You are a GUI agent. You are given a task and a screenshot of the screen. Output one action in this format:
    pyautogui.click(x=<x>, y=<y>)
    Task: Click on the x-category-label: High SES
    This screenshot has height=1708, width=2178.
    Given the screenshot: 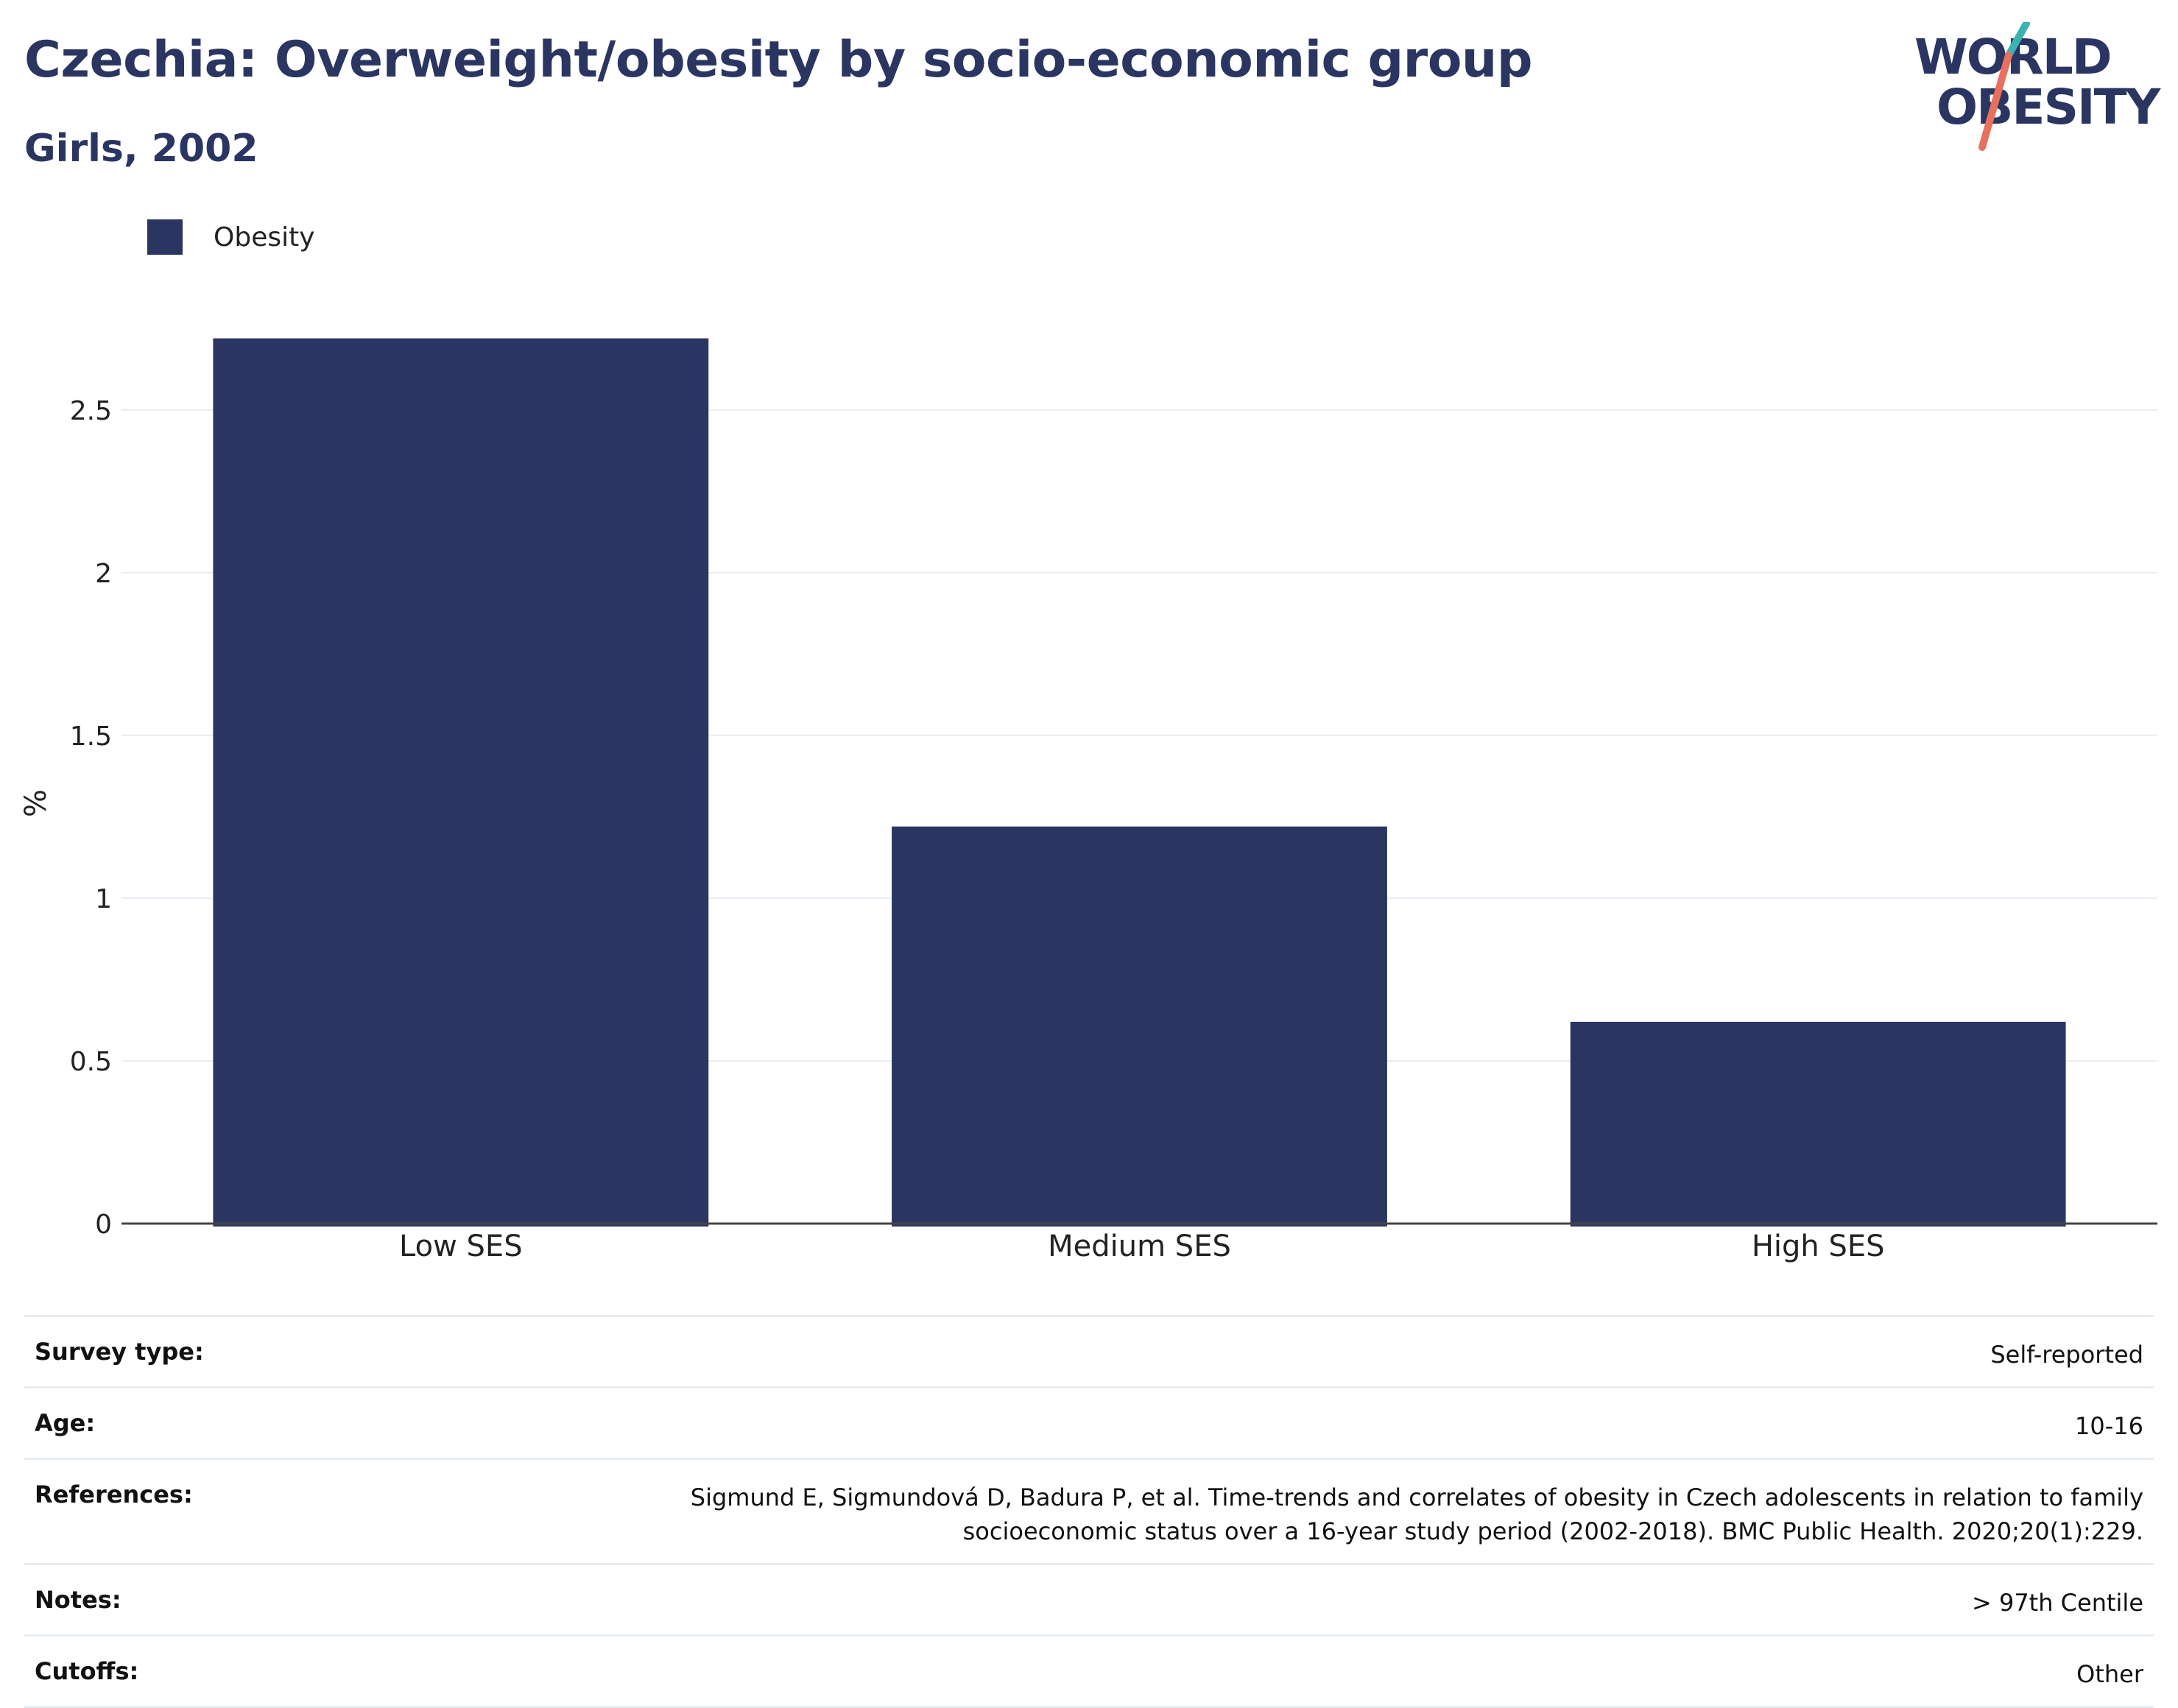 What is the action you would take?
    pyautogui.click(x=1818, y=1246)
    